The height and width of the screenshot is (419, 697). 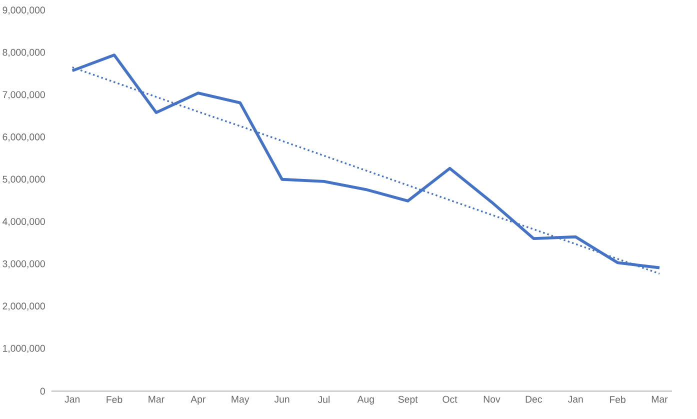 What do you see at coordinates (282, 399) in the screenshot?
I see `x-tick-label: Jun` at bounding box center [282, 399].